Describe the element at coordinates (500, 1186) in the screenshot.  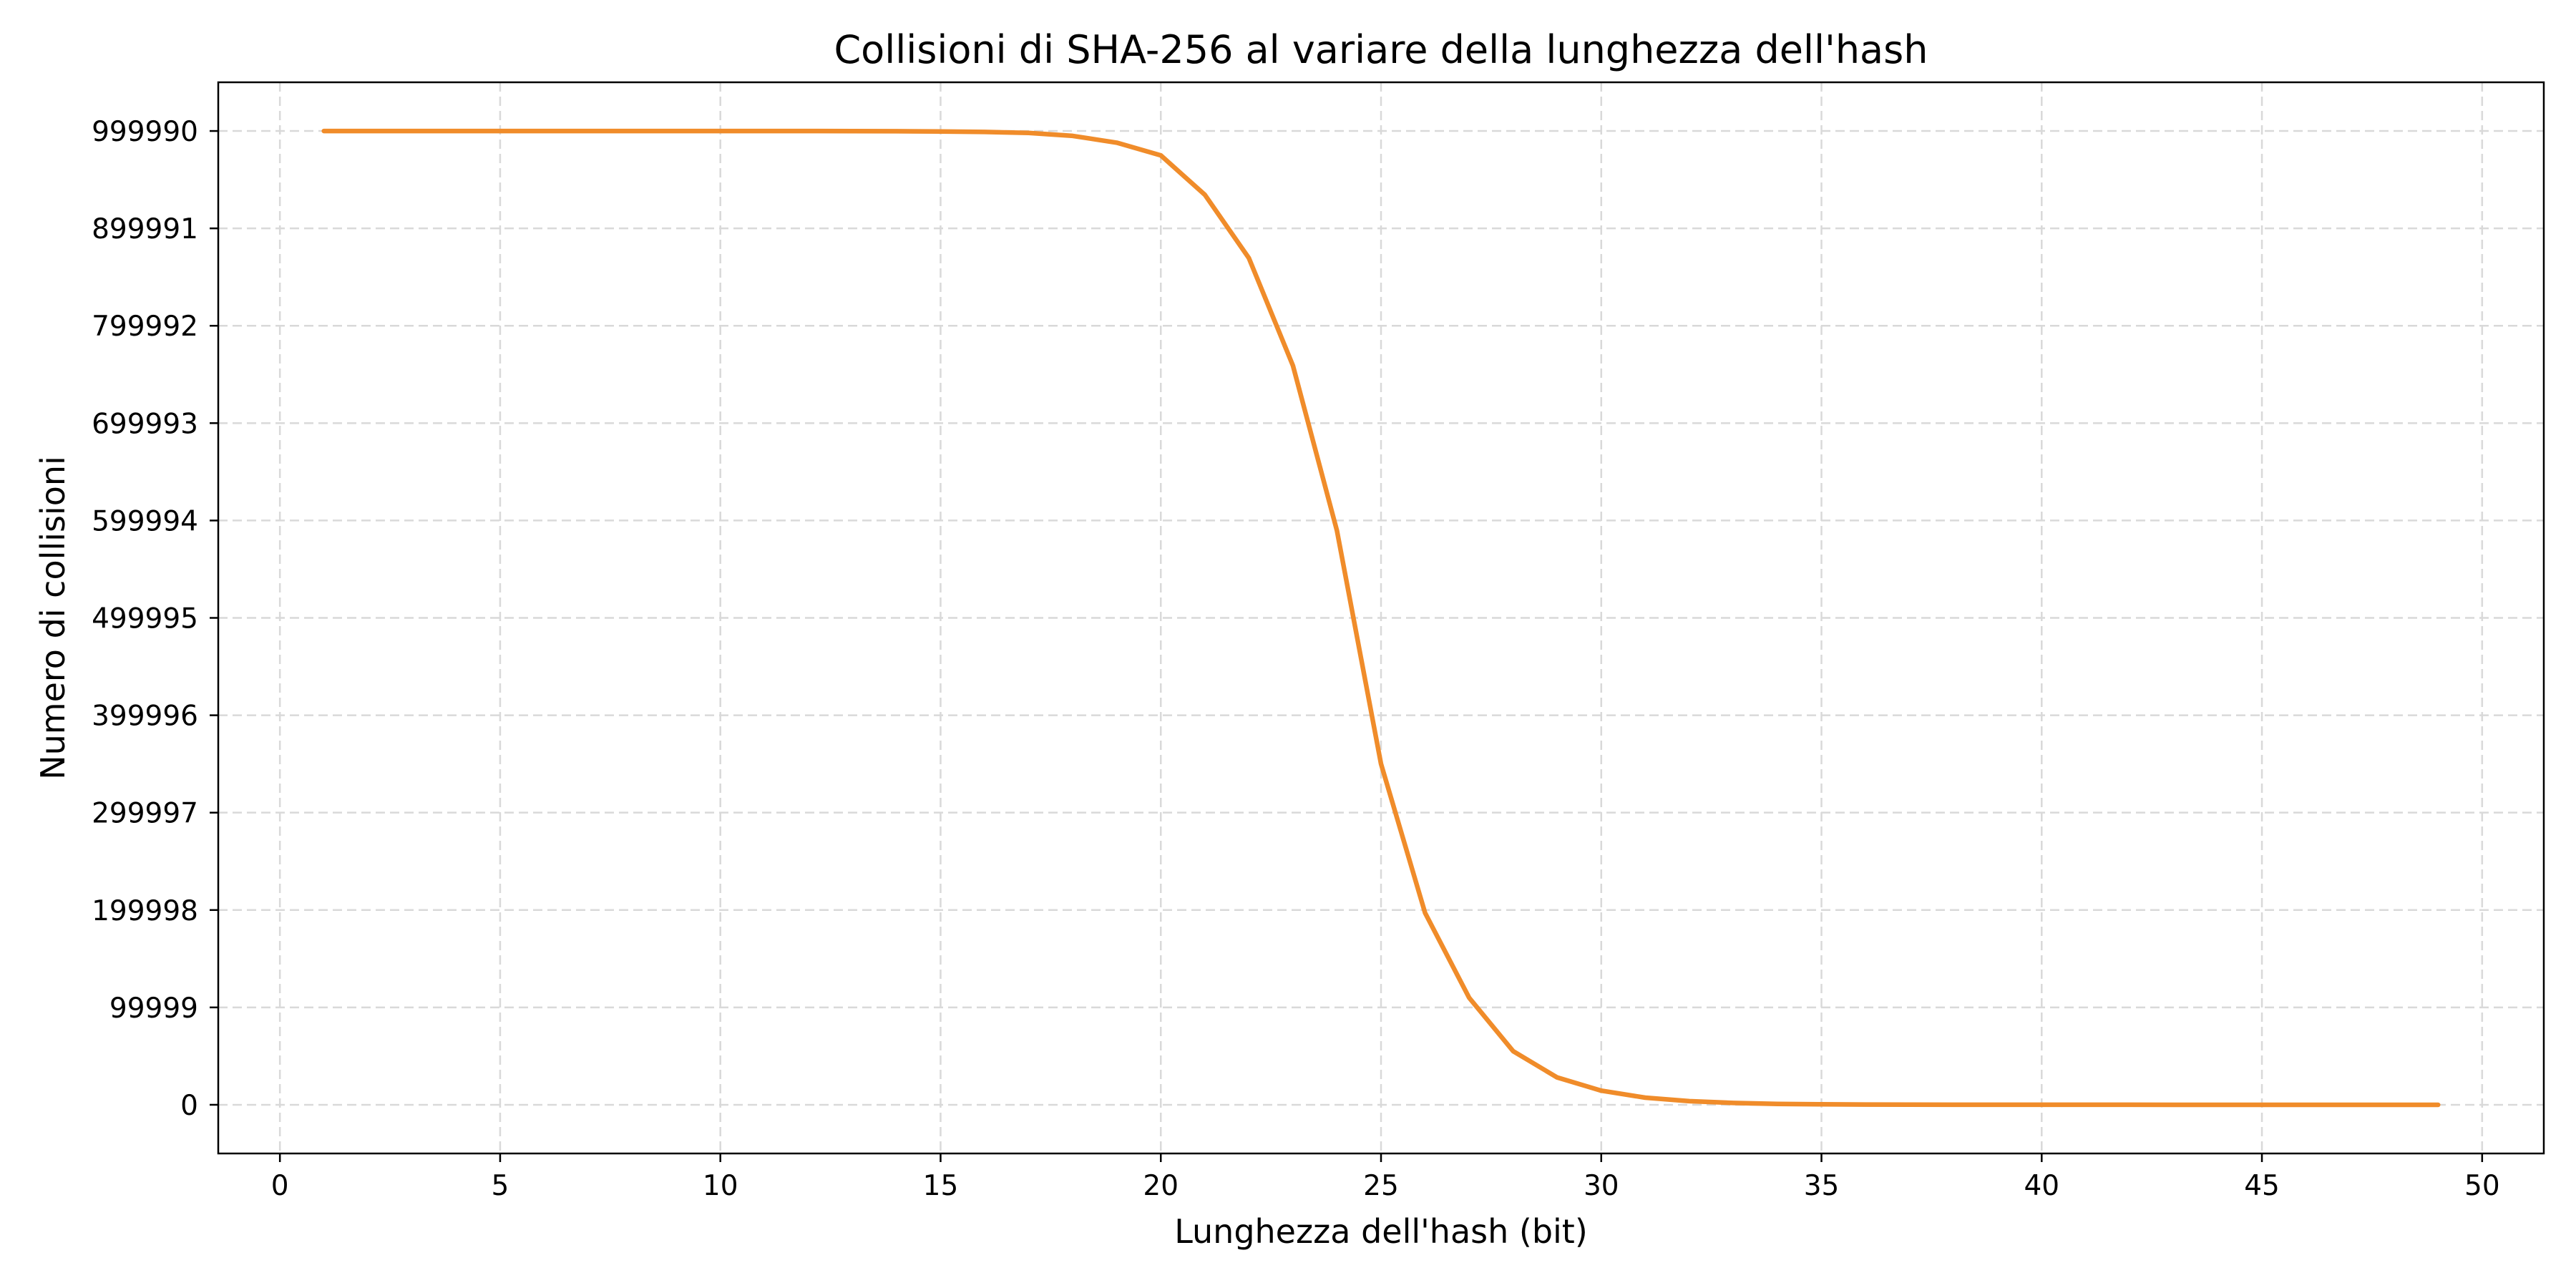
I see `x-tick-label: 5` at that location.